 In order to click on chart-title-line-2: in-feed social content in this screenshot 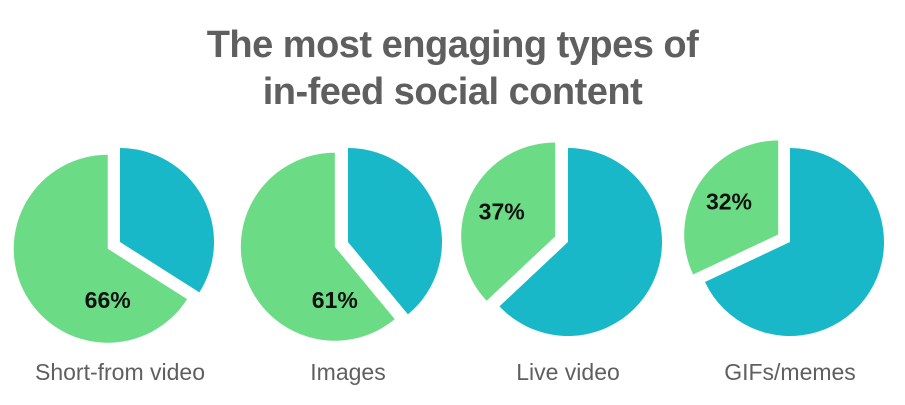, I will do `click(452, 92)`.